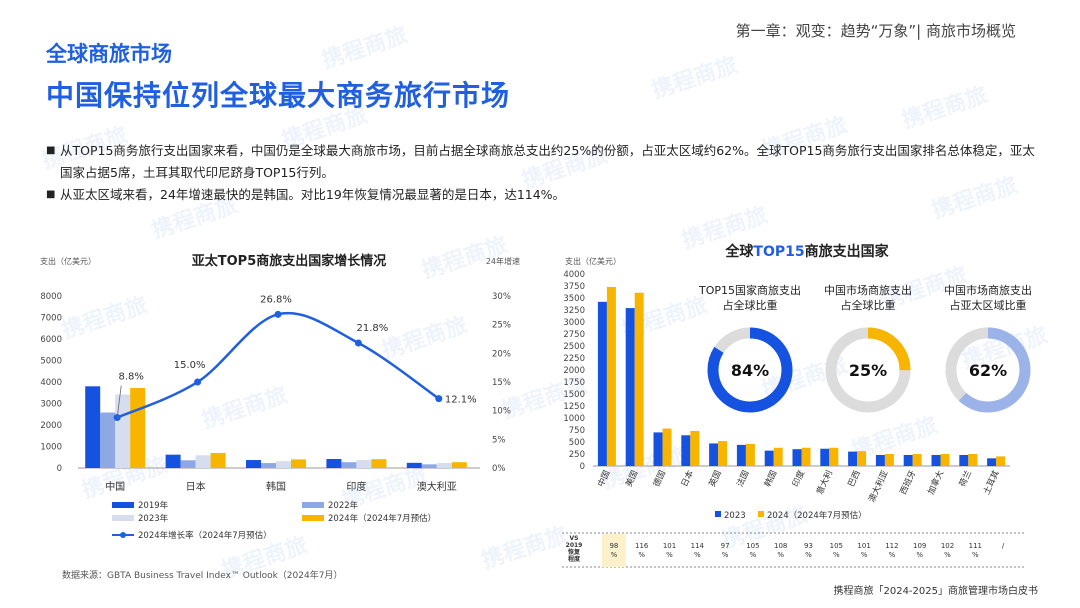  Describe the element at coordinates (574, 383) in the screenshot. I see `y-tick-label: 1750` at that location.